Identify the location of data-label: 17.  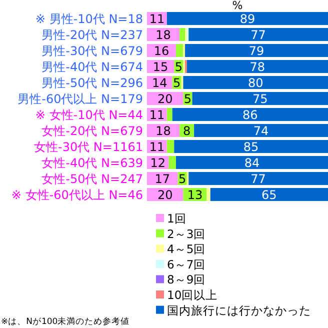
(162, 179).